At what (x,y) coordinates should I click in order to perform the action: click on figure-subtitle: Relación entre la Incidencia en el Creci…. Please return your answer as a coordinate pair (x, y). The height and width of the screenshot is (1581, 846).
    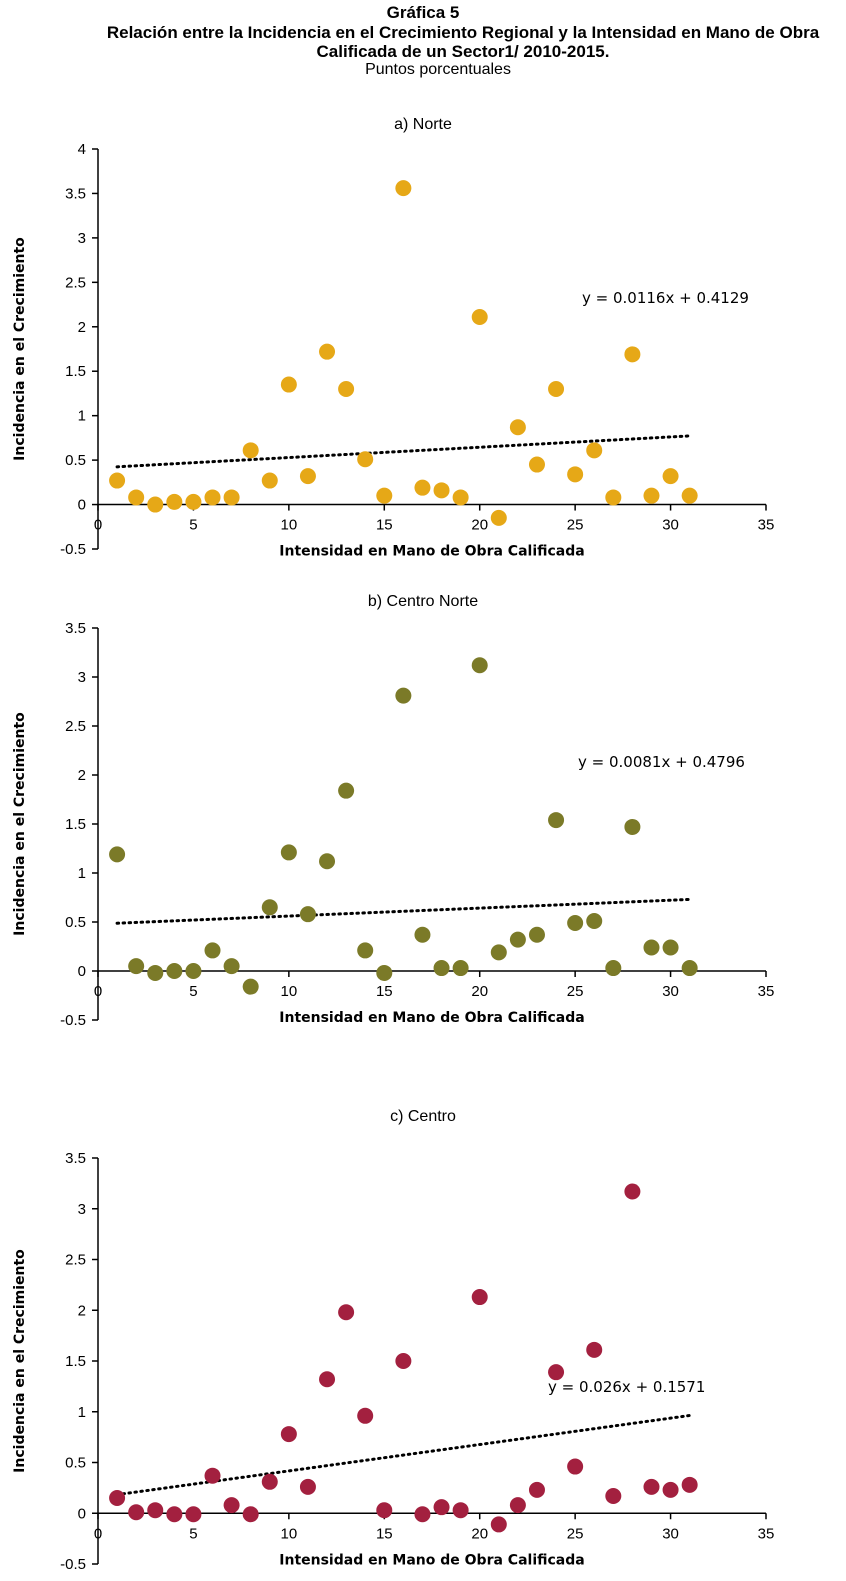
    Looking at the image, I should click on (463, 42).